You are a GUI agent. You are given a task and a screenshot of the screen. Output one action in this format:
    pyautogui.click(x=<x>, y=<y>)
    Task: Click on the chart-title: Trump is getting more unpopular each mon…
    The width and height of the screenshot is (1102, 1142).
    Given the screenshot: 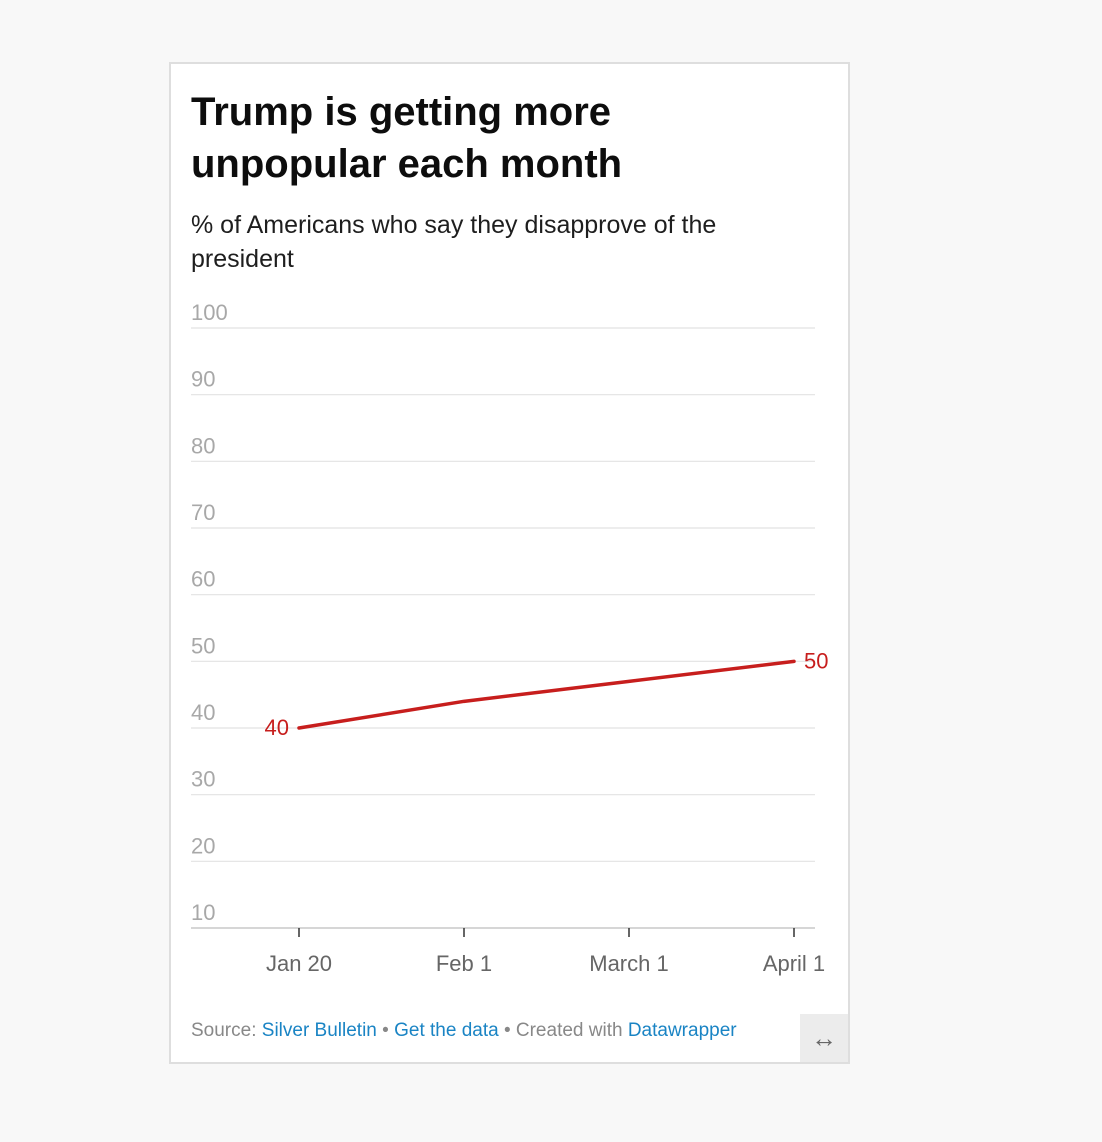 What is the action you would take?
    pyautogui.click(x=407, y=138)
    